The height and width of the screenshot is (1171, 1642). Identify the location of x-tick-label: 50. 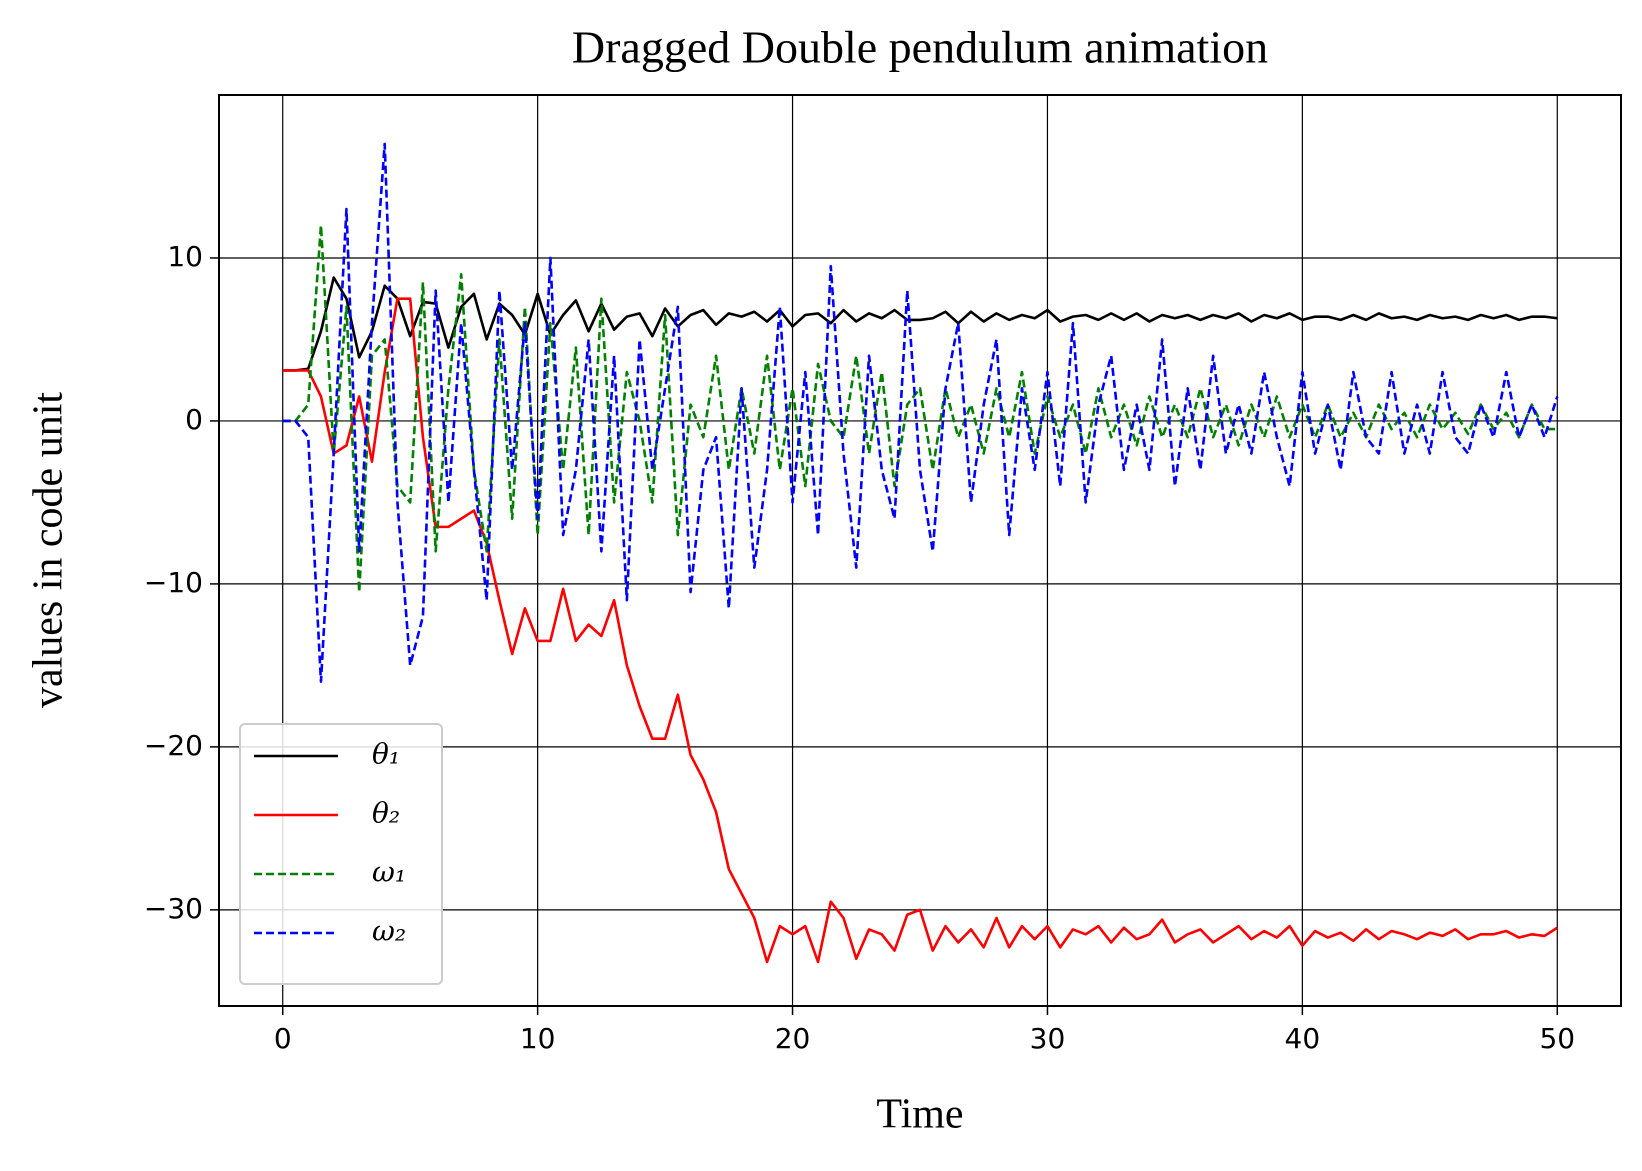
(1557, 1038).